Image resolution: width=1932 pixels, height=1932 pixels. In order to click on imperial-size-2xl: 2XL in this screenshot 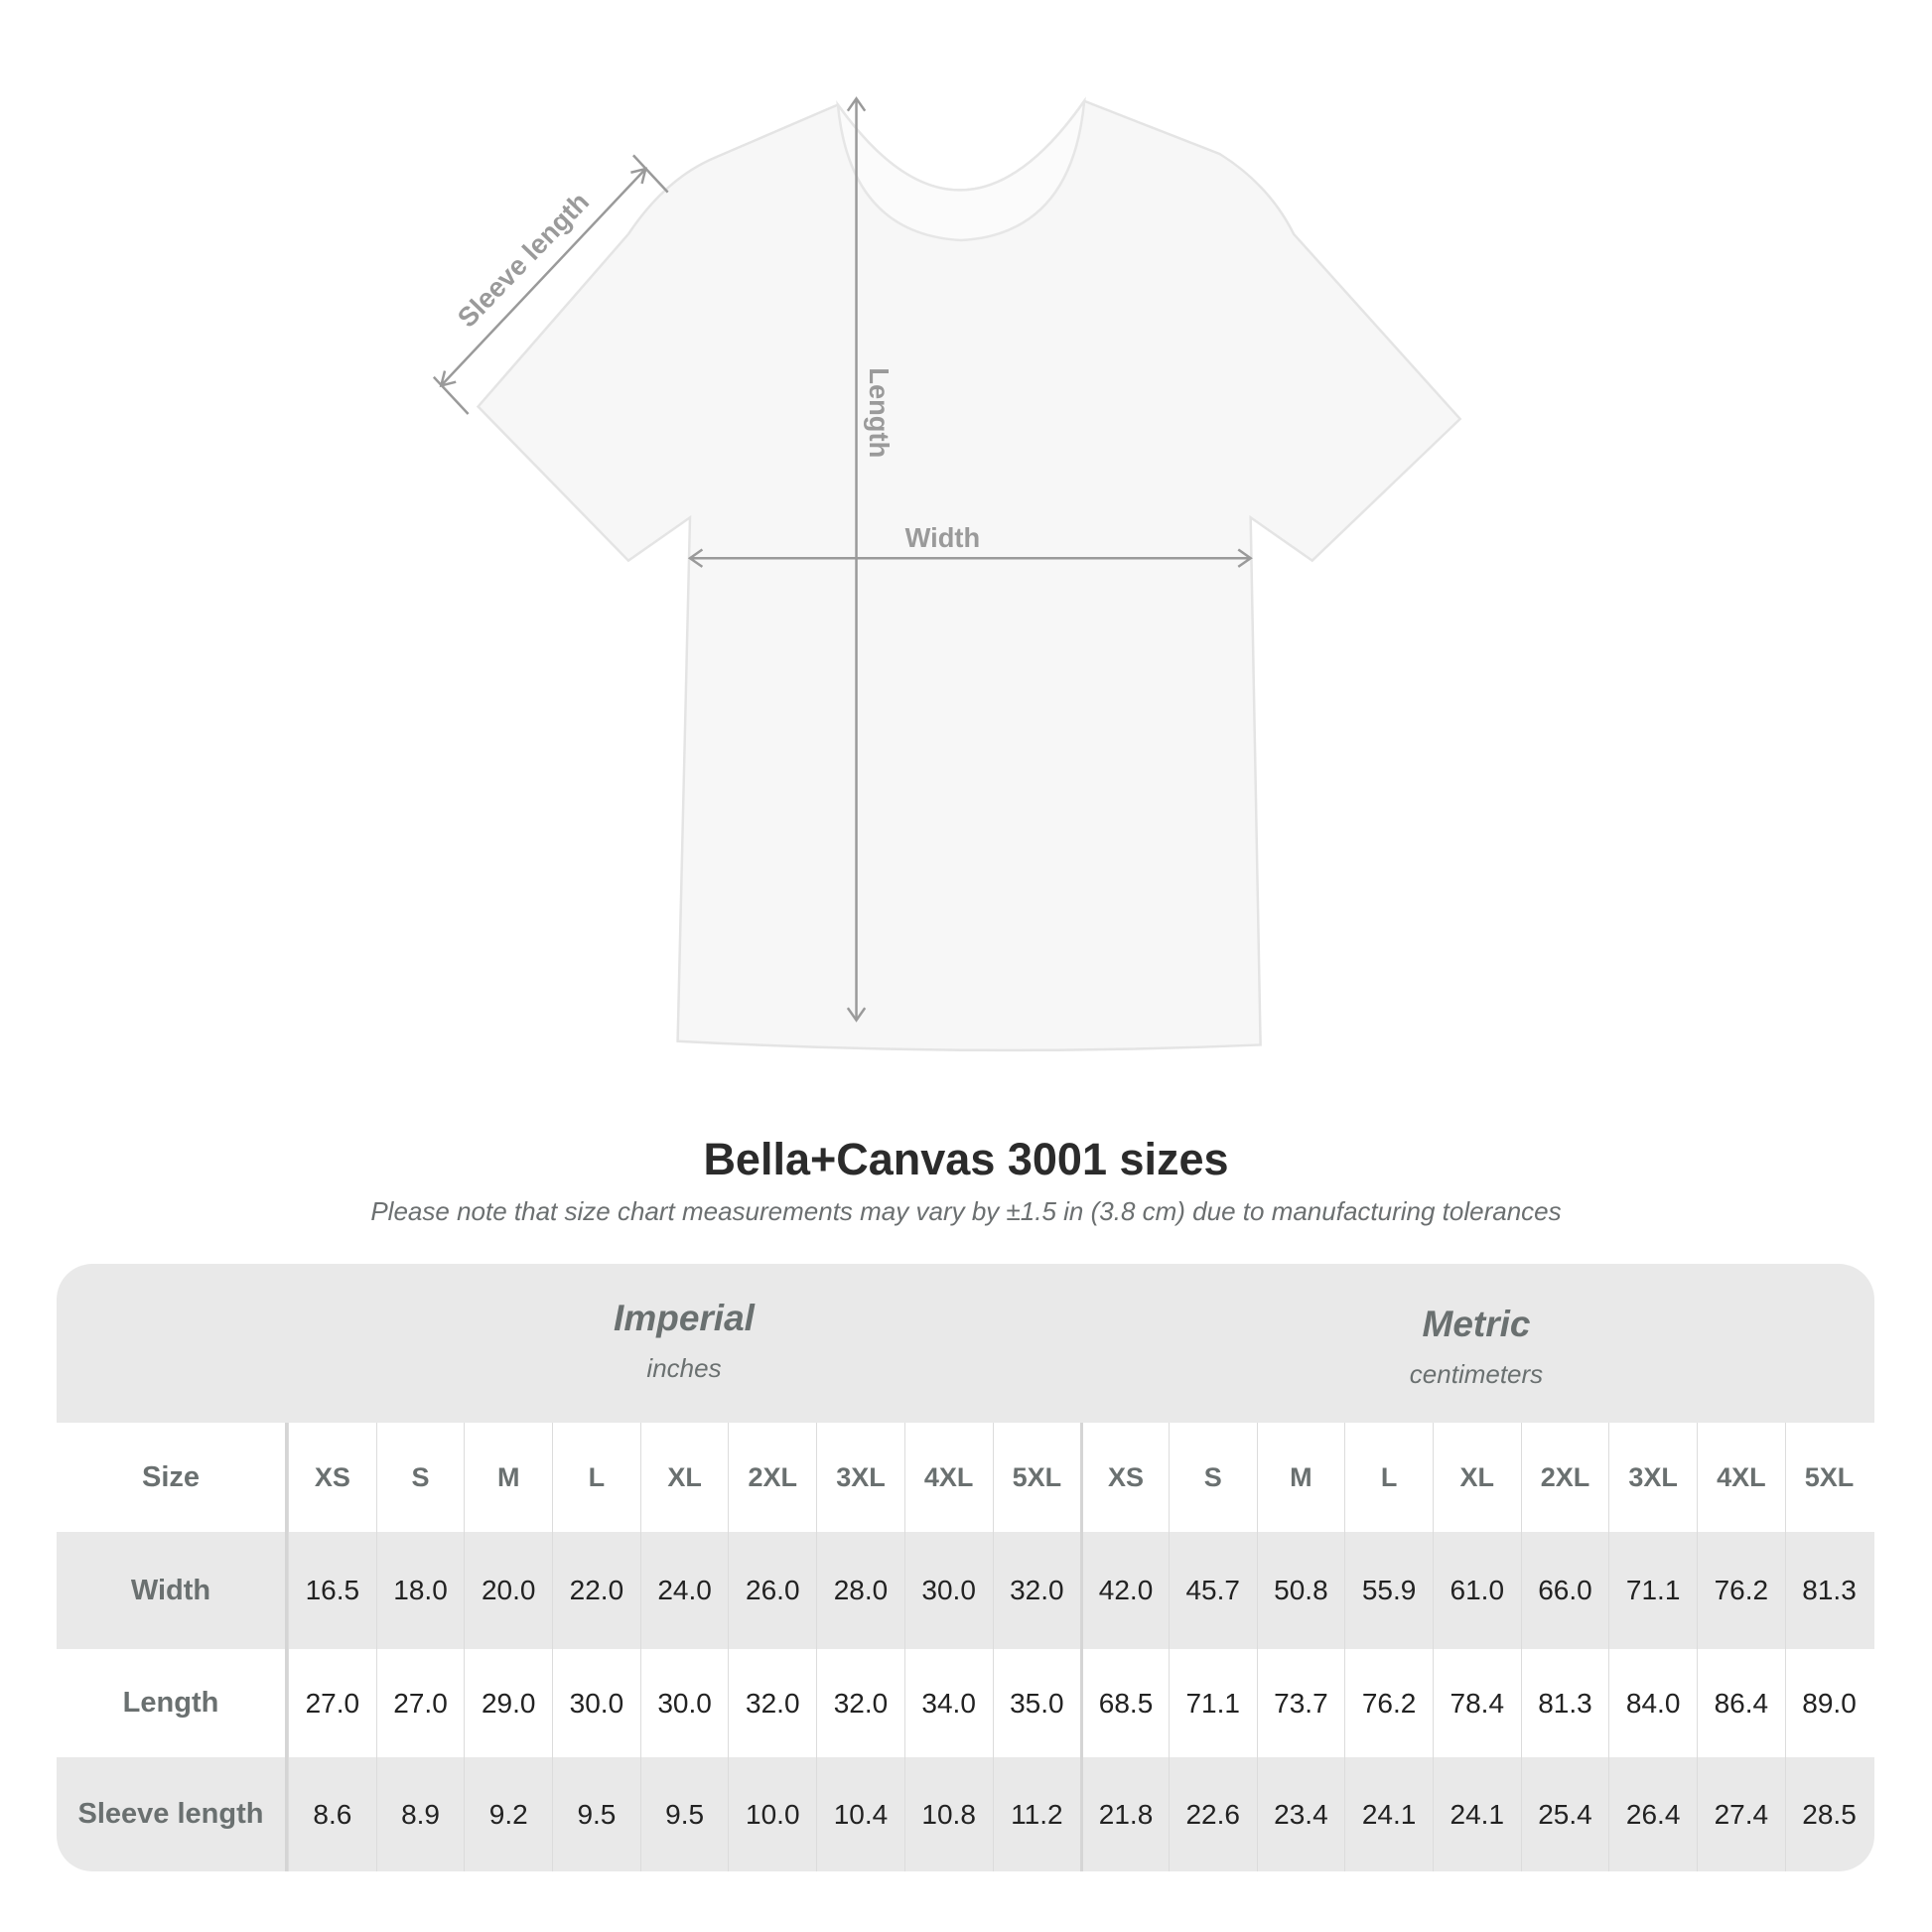, I will do `click(772, 1478)`.